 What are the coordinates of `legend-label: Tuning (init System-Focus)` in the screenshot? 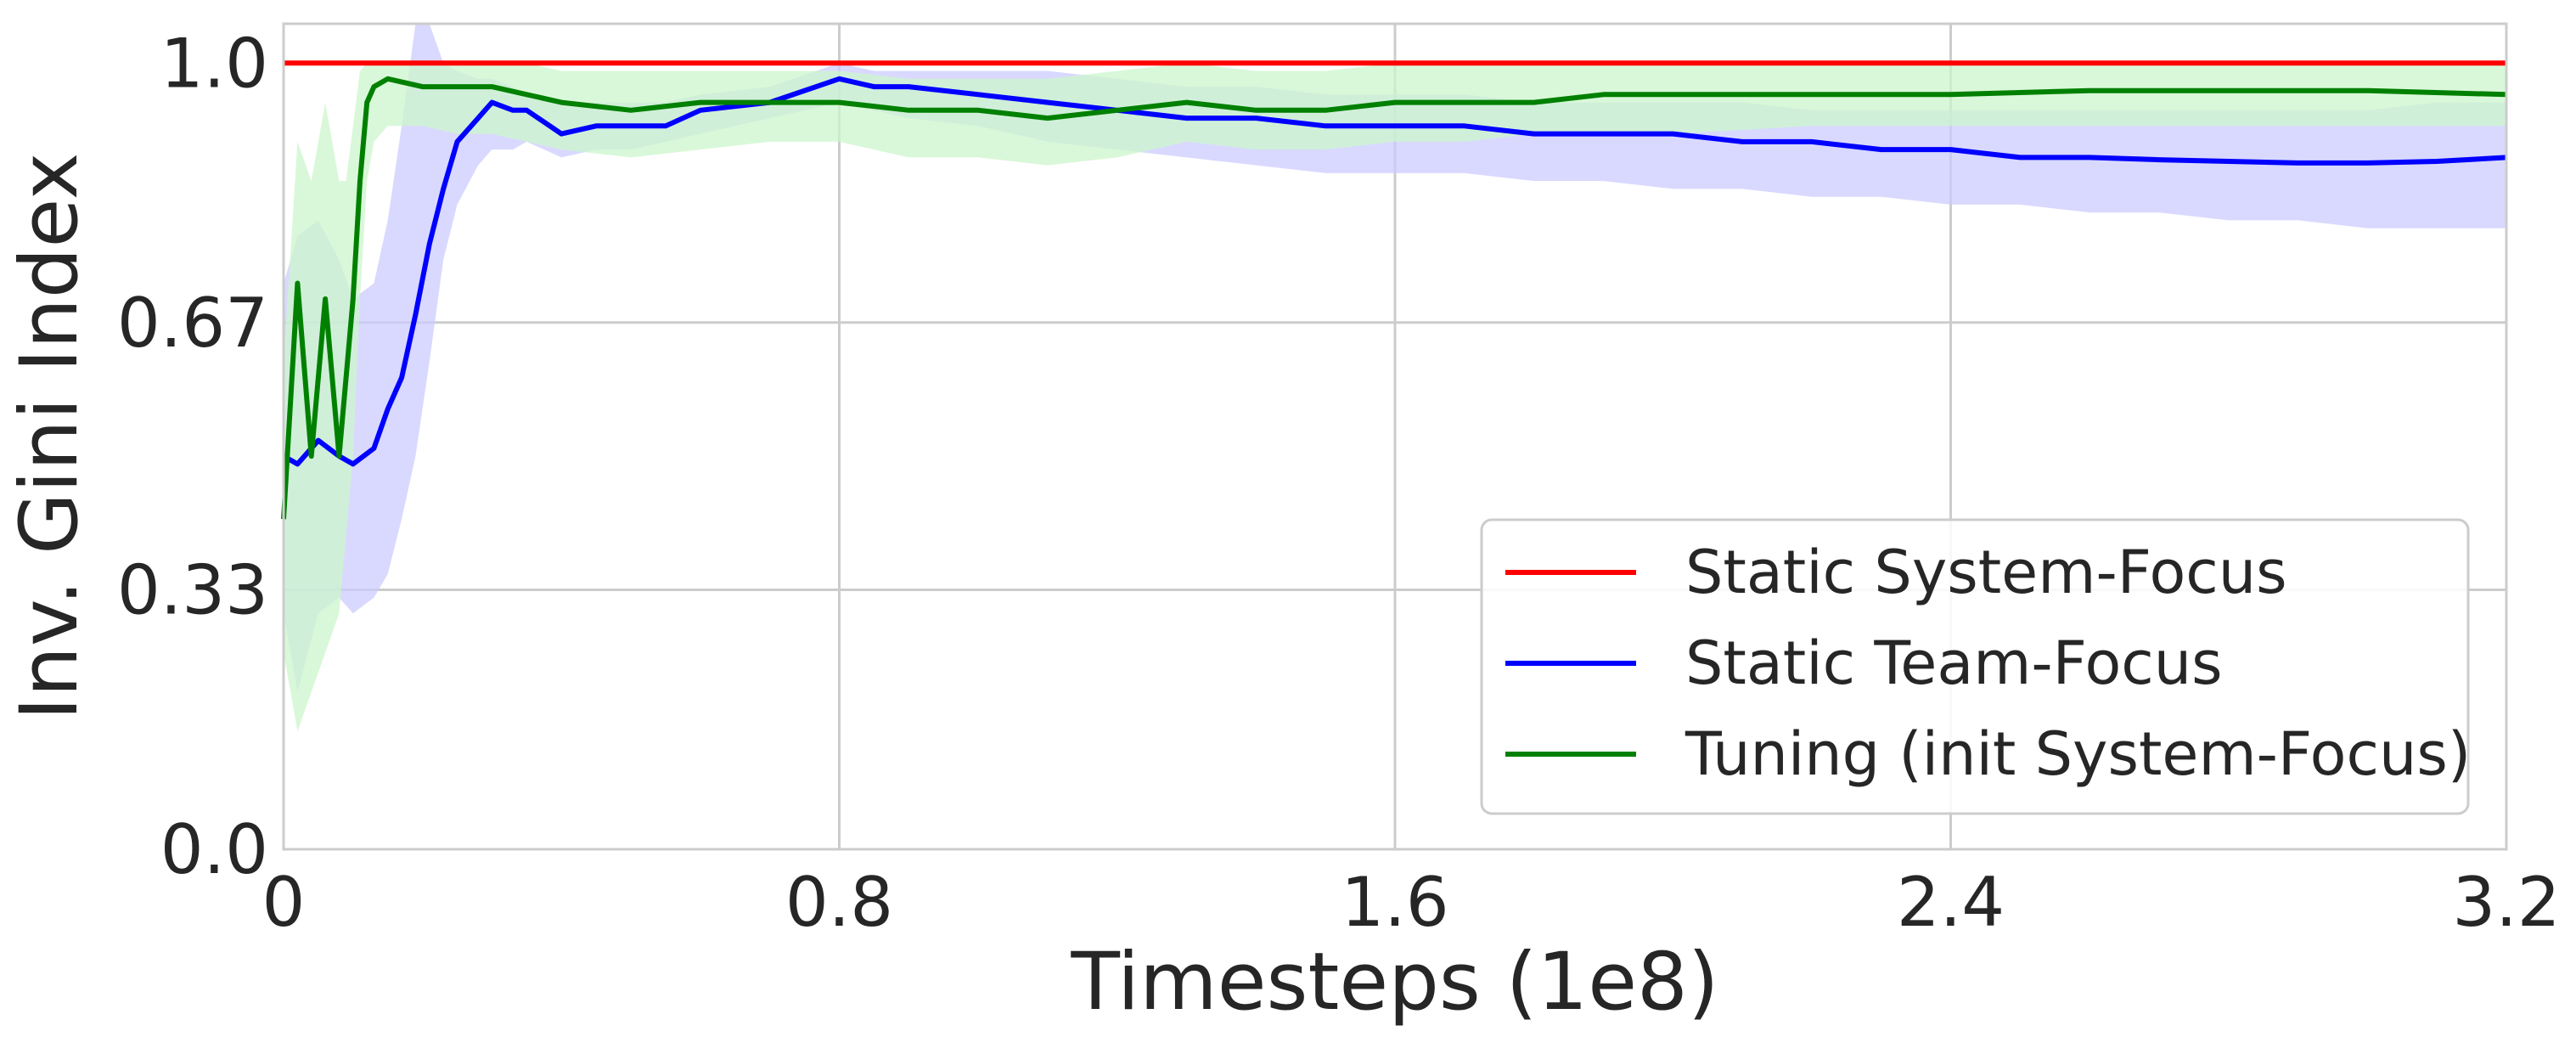 It's located at (2078, 754).